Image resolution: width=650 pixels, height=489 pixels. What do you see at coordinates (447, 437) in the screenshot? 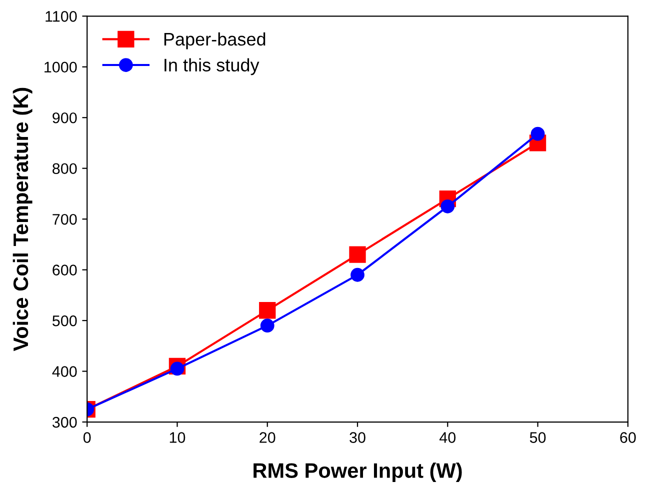
I see `x-tick-label: 40` at bounding box center [447, 437].